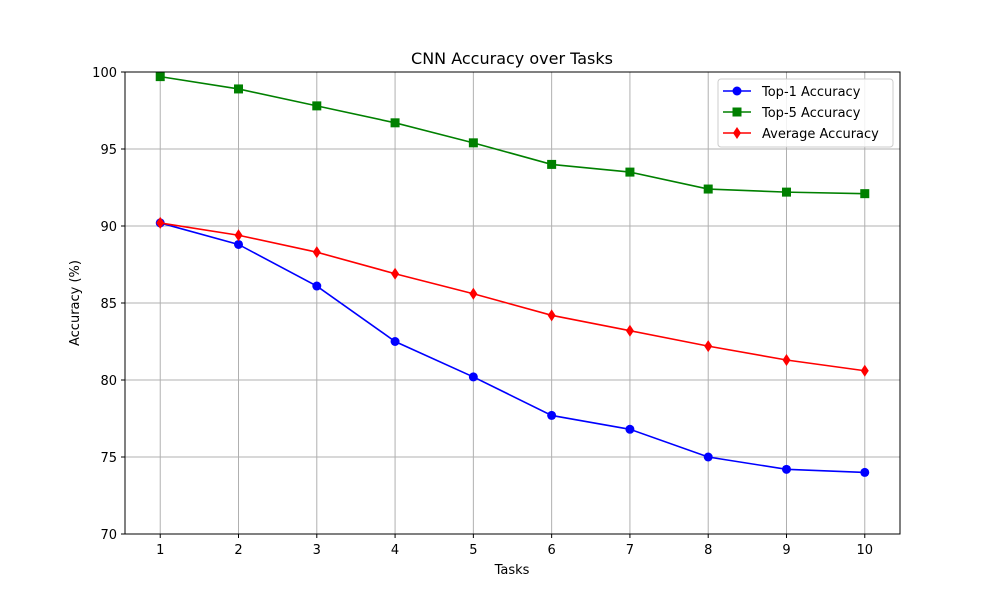 Image resolution: width=1000 pixels, height=600 pixels. I want to click on x-axis-label: Tasks, so click(512, 570).